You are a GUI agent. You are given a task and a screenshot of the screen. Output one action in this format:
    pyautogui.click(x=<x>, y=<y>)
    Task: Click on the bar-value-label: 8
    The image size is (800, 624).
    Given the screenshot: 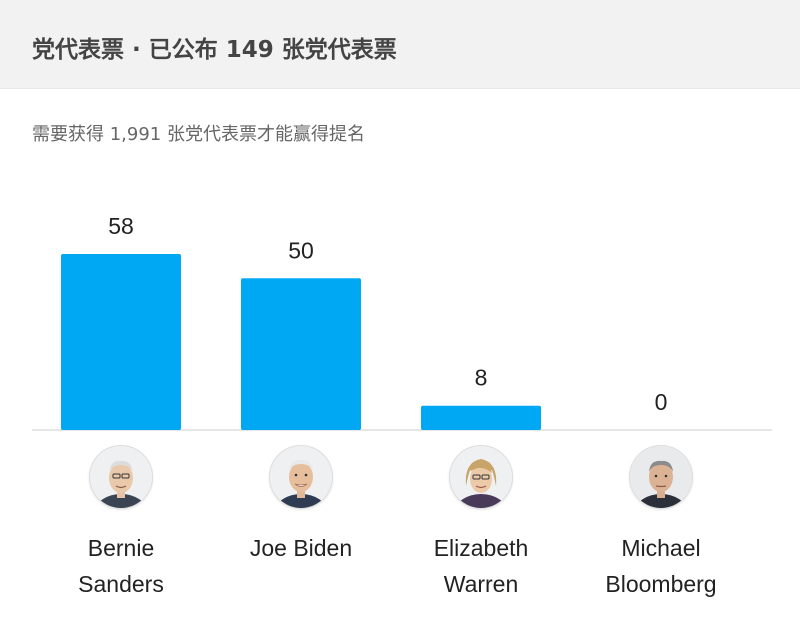 What is the action you would take?
    pyautogui.click(x=481, y=378)
    